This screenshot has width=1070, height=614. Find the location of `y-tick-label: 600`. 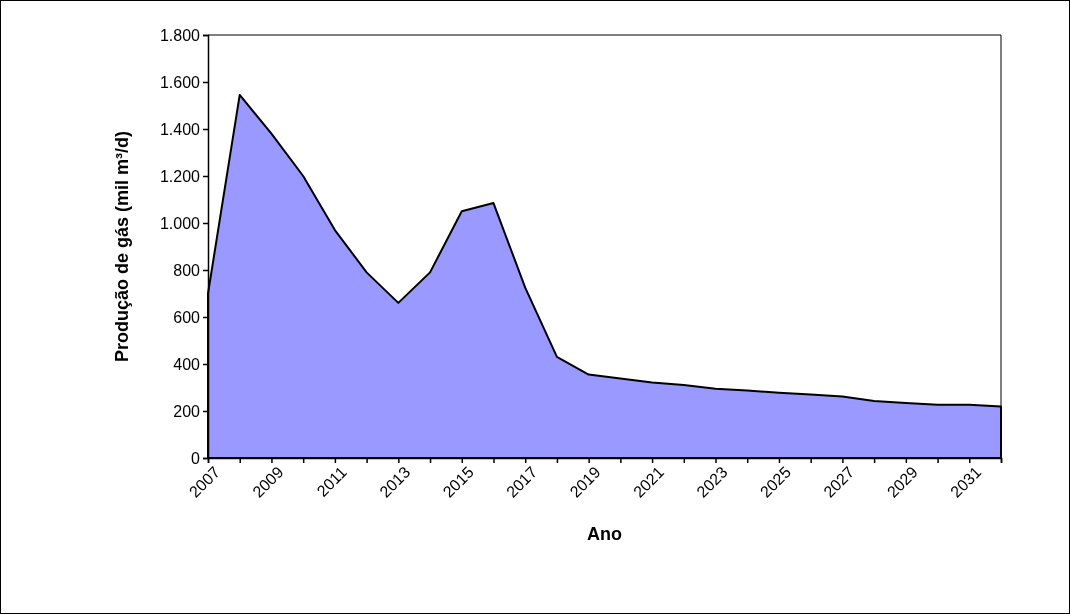

y-tick-label: 600 is located at coordinates (187, 317).